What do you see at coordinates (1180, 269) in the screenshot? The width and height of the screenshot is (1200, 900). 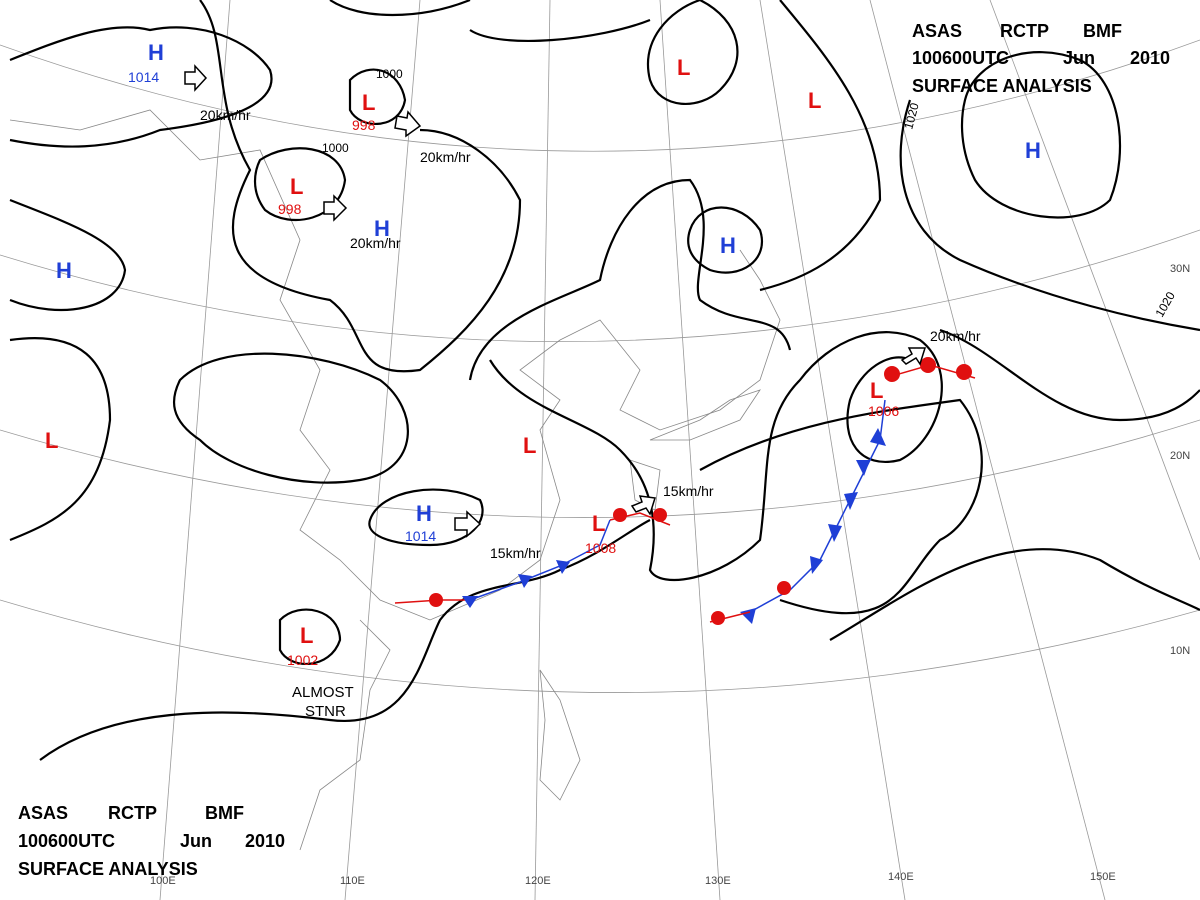 I see `latitude-label: 30N` at bounding box center [1180, 269].